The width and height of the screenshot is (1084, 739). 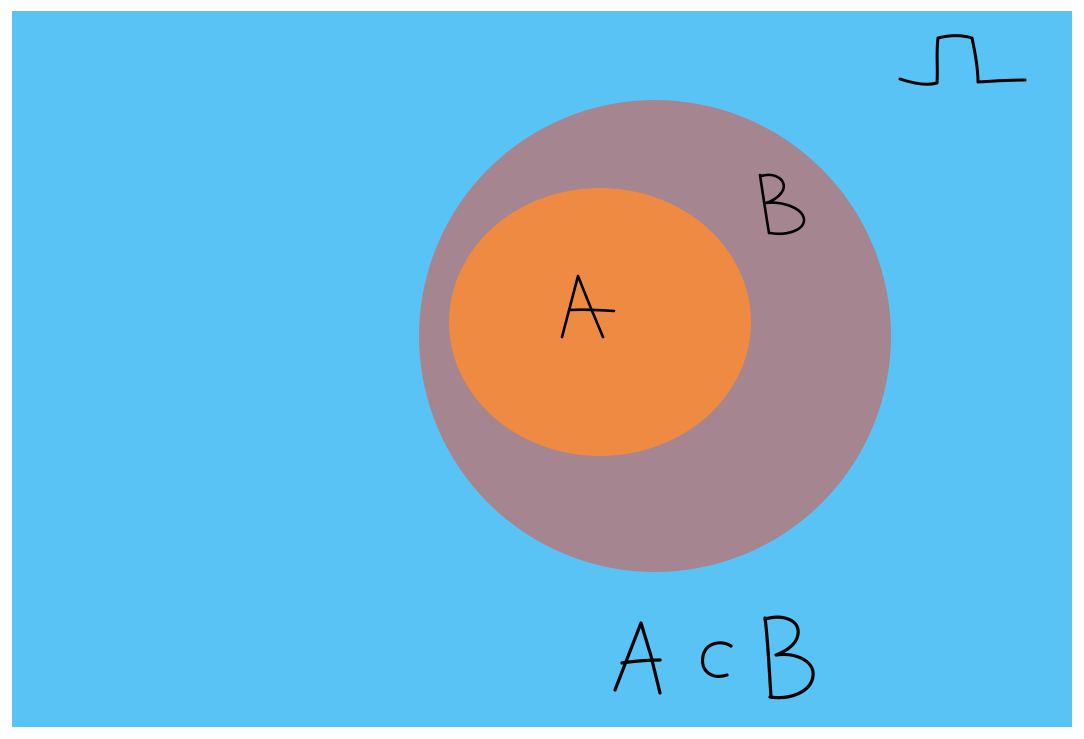 I want to click on set-b-label, so click(x=782, y=204).